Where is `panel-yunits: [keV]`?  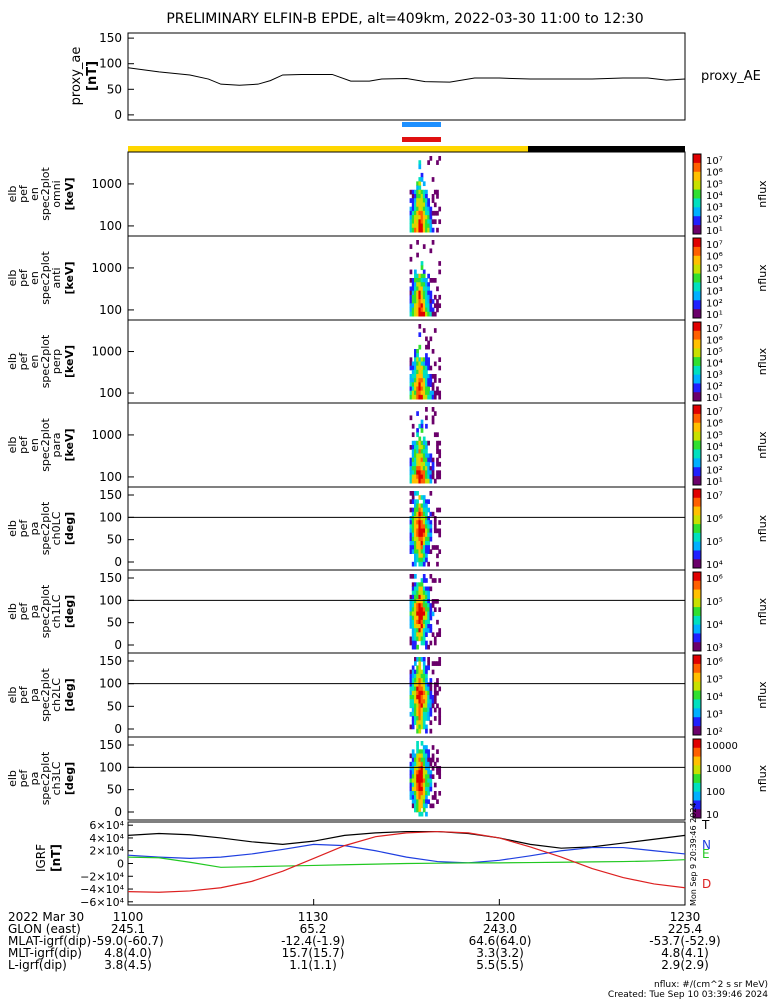
panel-yunits: [keV] is located at coordinates (69, 193).